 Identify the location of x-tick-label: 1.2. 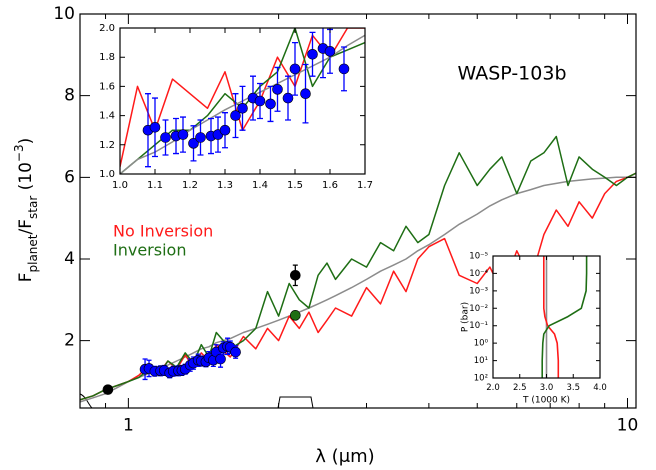
(190, 185).